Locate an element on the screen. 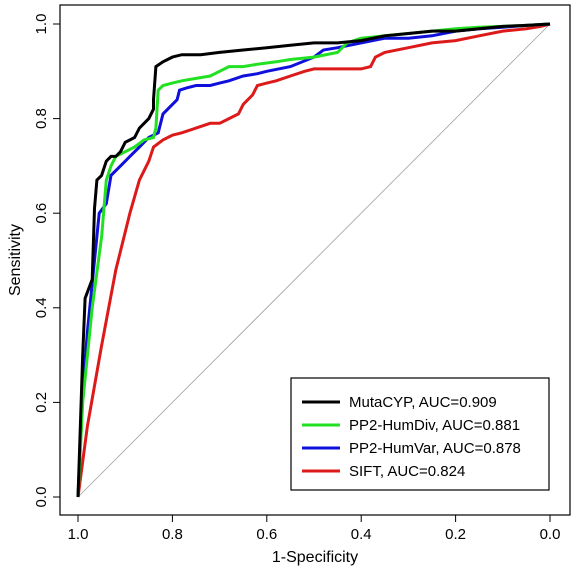 Image resolution: width=574 pixels, height=575 pixels. x-tick-label: 0.8 is located at coordinates (172, 534).